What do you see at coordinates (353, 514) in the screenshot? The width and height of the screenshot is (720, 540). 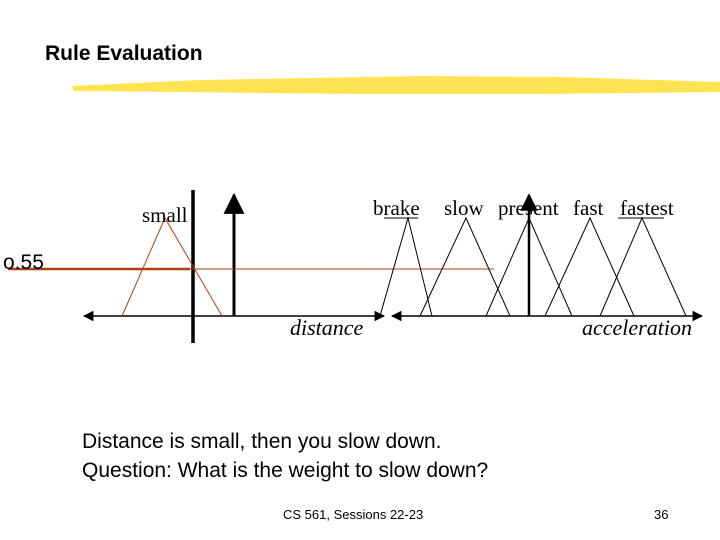 I see `slide-footer: CS 561, Sessions 22-23` at bounding box center [353, 514].